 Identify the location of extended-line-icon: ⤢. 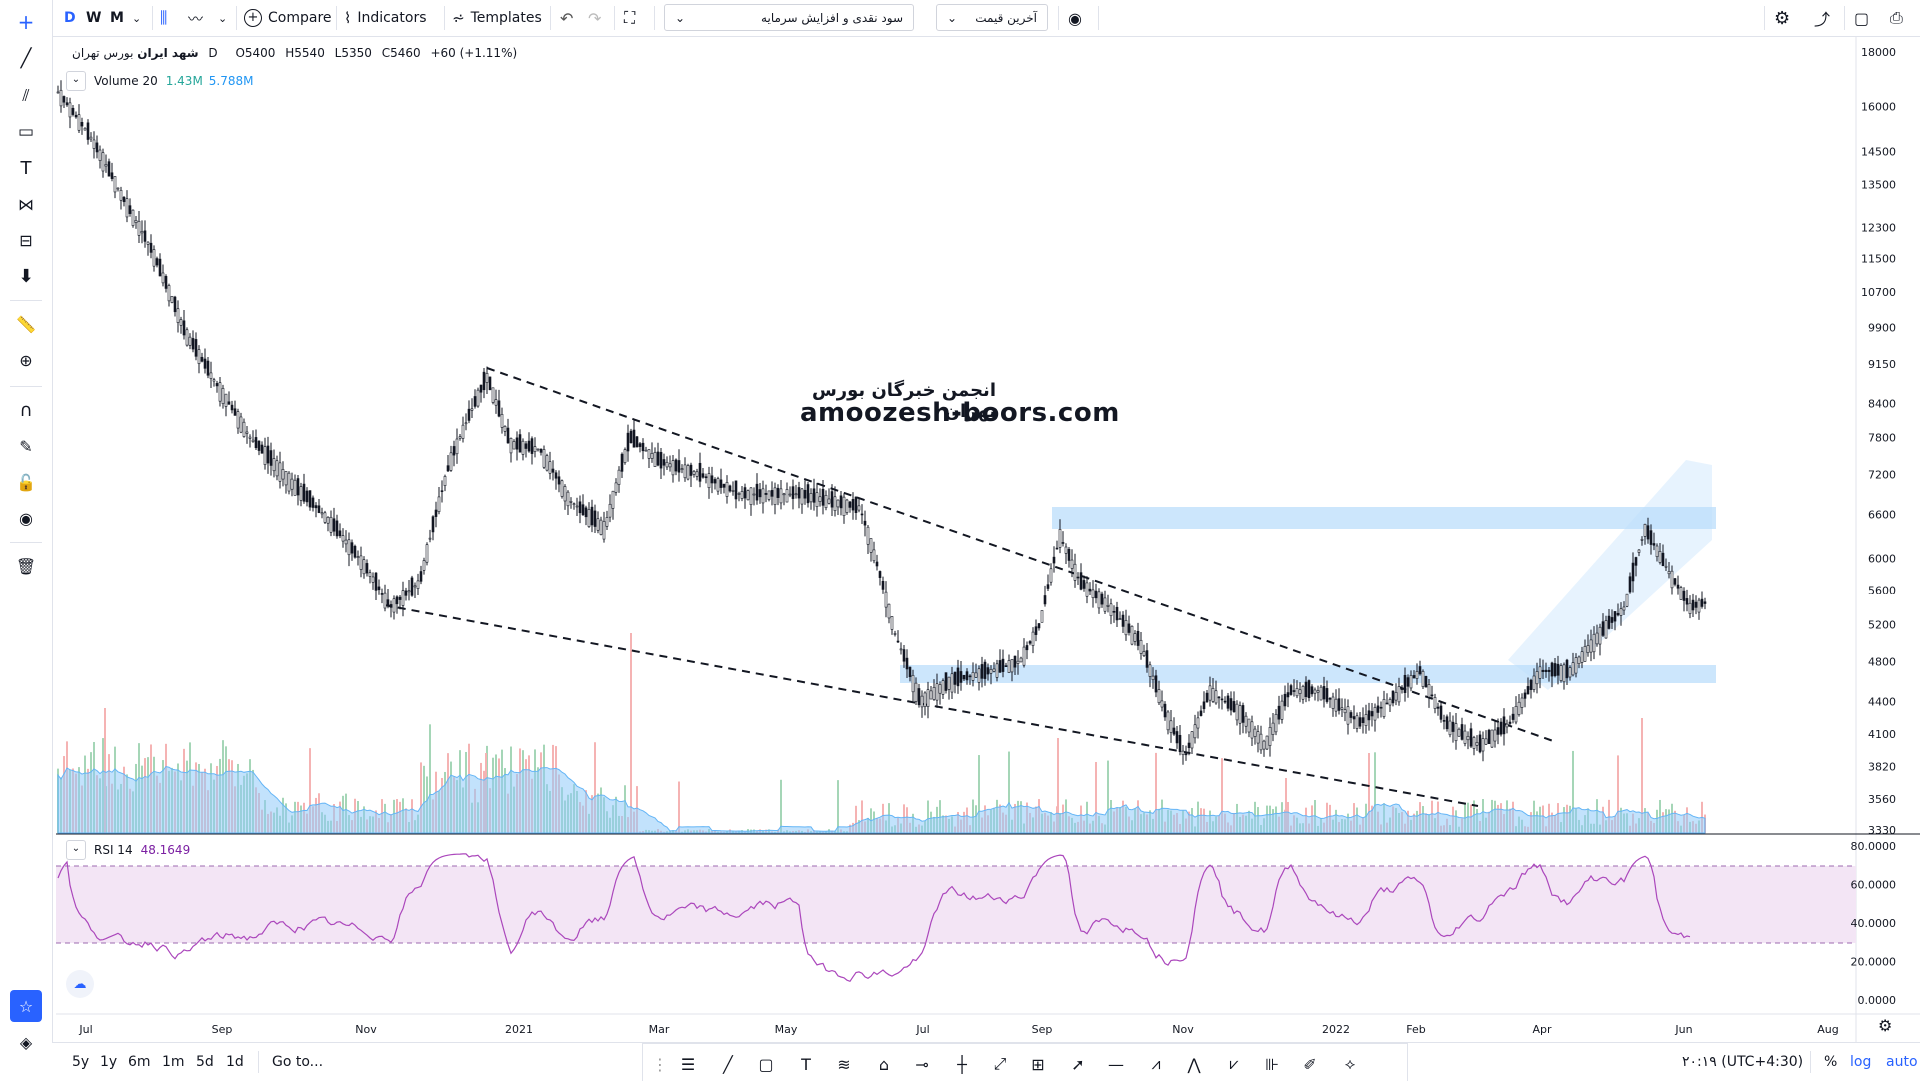
(1000, 1063).